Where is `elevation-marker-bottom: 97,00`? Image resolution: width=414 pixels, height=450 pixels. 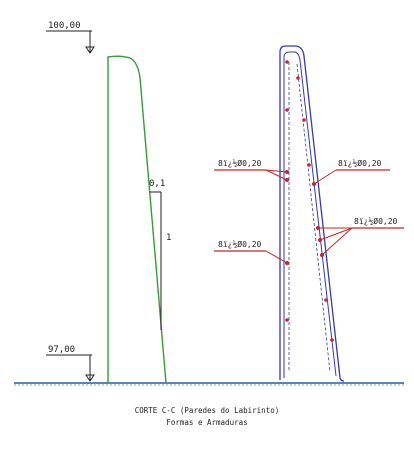 elevation-marker-bottom: 97,00 is located at coordinates (70, 363).